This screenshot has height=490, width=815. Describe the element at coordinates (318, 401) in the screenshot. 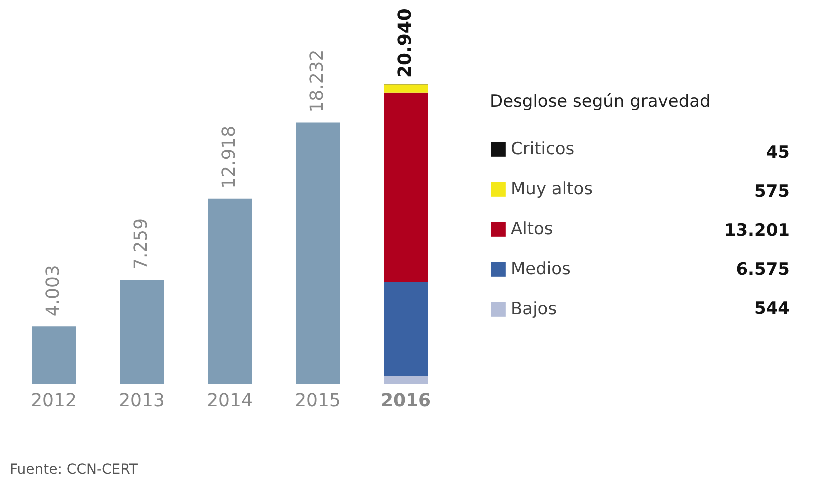

I see `x-tick-label: 2015` at that location.